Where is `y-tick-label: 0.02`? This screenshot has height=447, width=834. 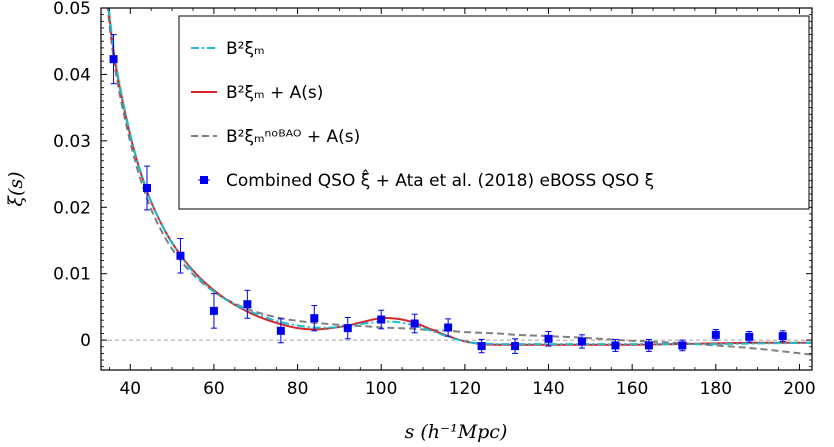
y-tick-label: 0.02 is located at coordinates (72, 208).